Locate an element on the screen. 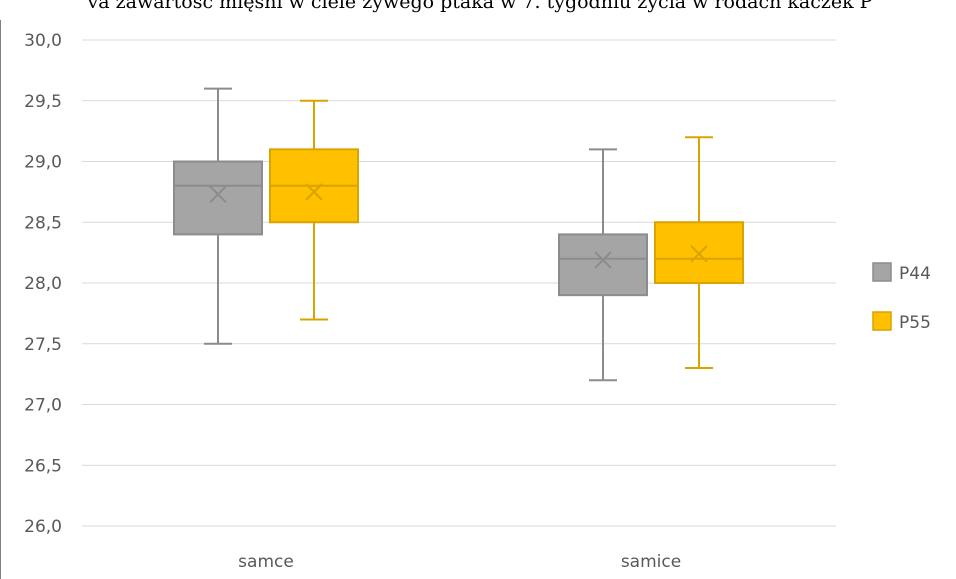 The image size is (956, 579). y-axis-ticks: 26,0 26,5 27,0 27,5 28,0 28,5 29,0 29,5 30,0 is located at coordinates (43, 284).